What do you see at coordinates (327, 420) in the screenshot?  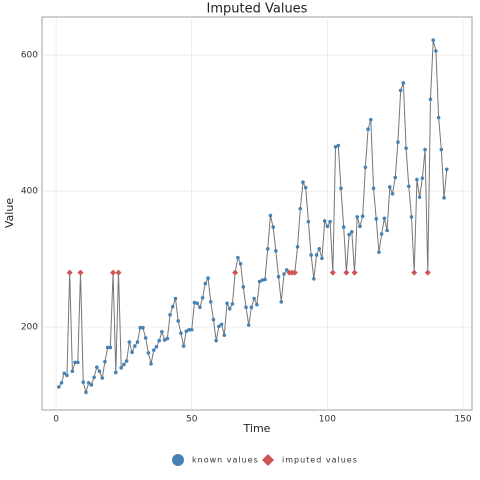 I see `x-tick-label: 100` at bounding box center [327, 420].